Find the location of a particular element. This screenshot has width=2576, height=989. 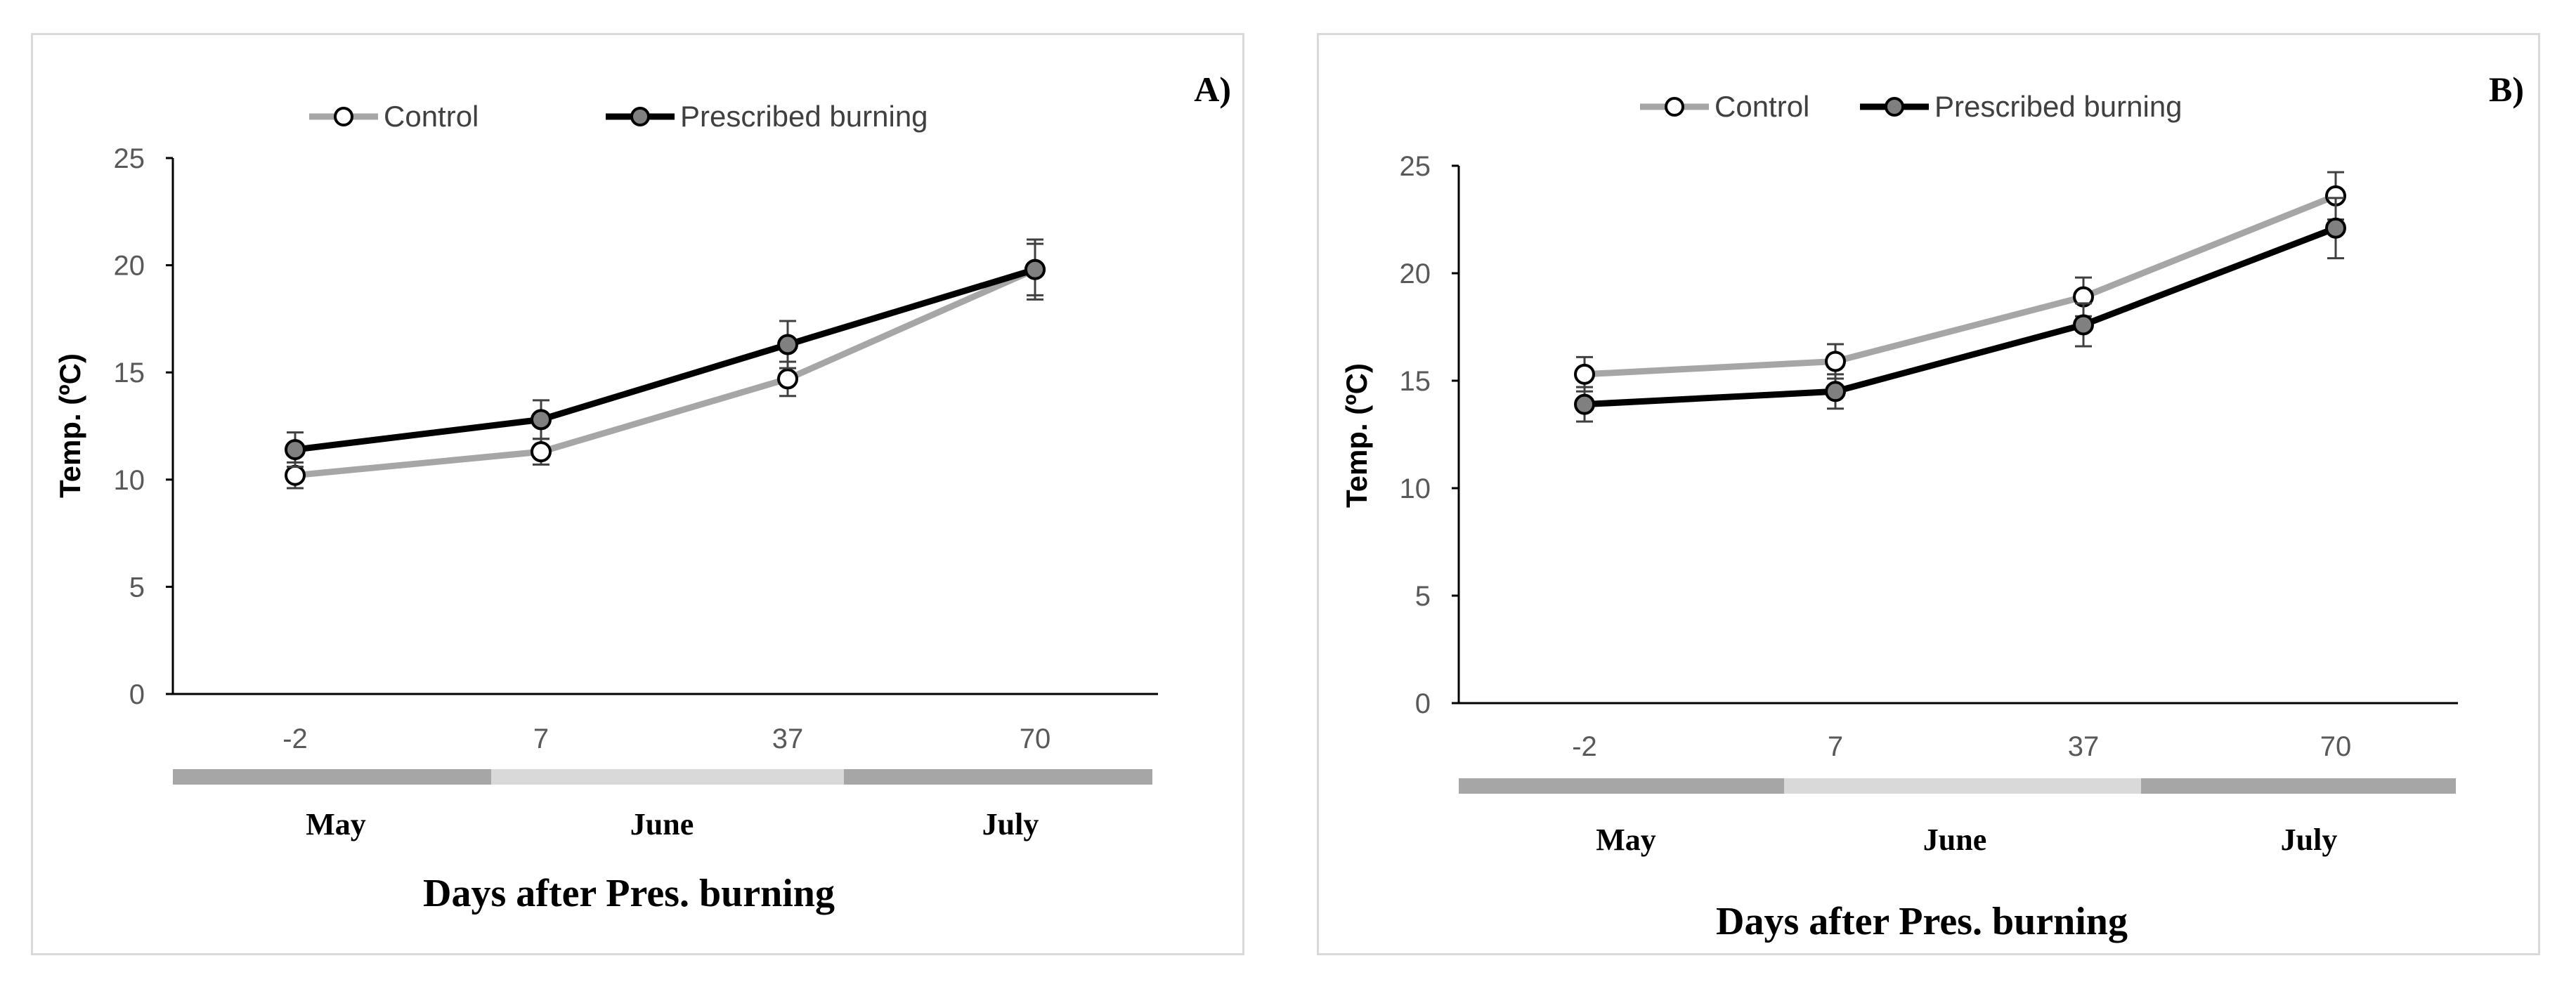

panel-label: B) is located at coordinates (2506, 89).